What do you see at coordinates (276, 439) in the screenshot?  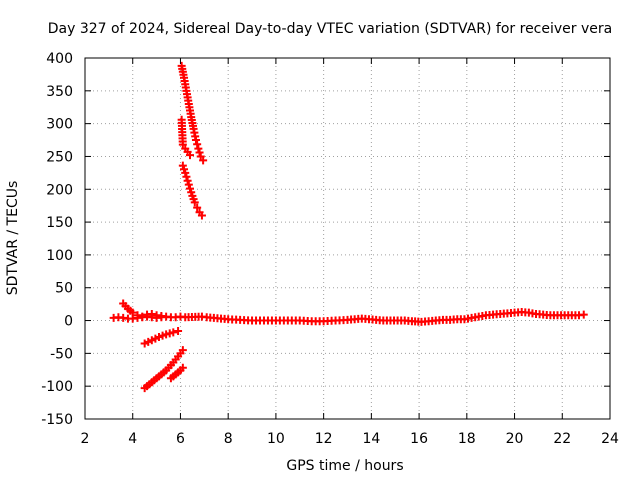 I see `x-tick-label: 10` at bounding box center [276, 439].